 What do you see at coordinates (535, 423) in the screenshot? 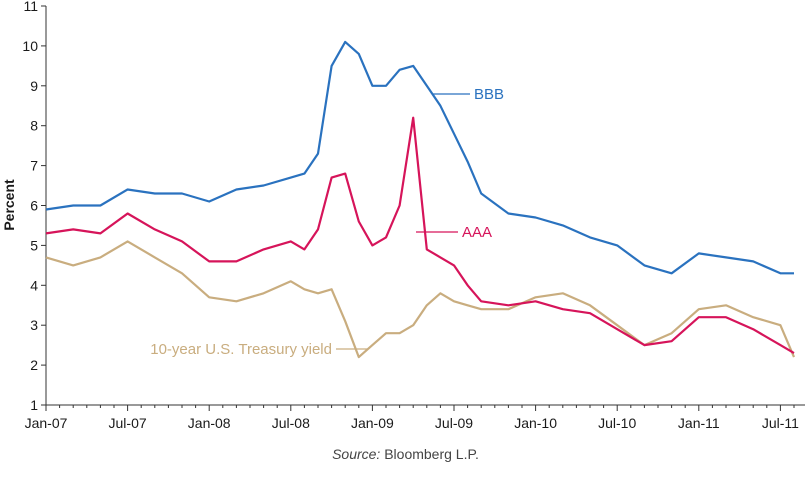
I see `x-tick-label: Jan-10` at bounding box center [535, 423].